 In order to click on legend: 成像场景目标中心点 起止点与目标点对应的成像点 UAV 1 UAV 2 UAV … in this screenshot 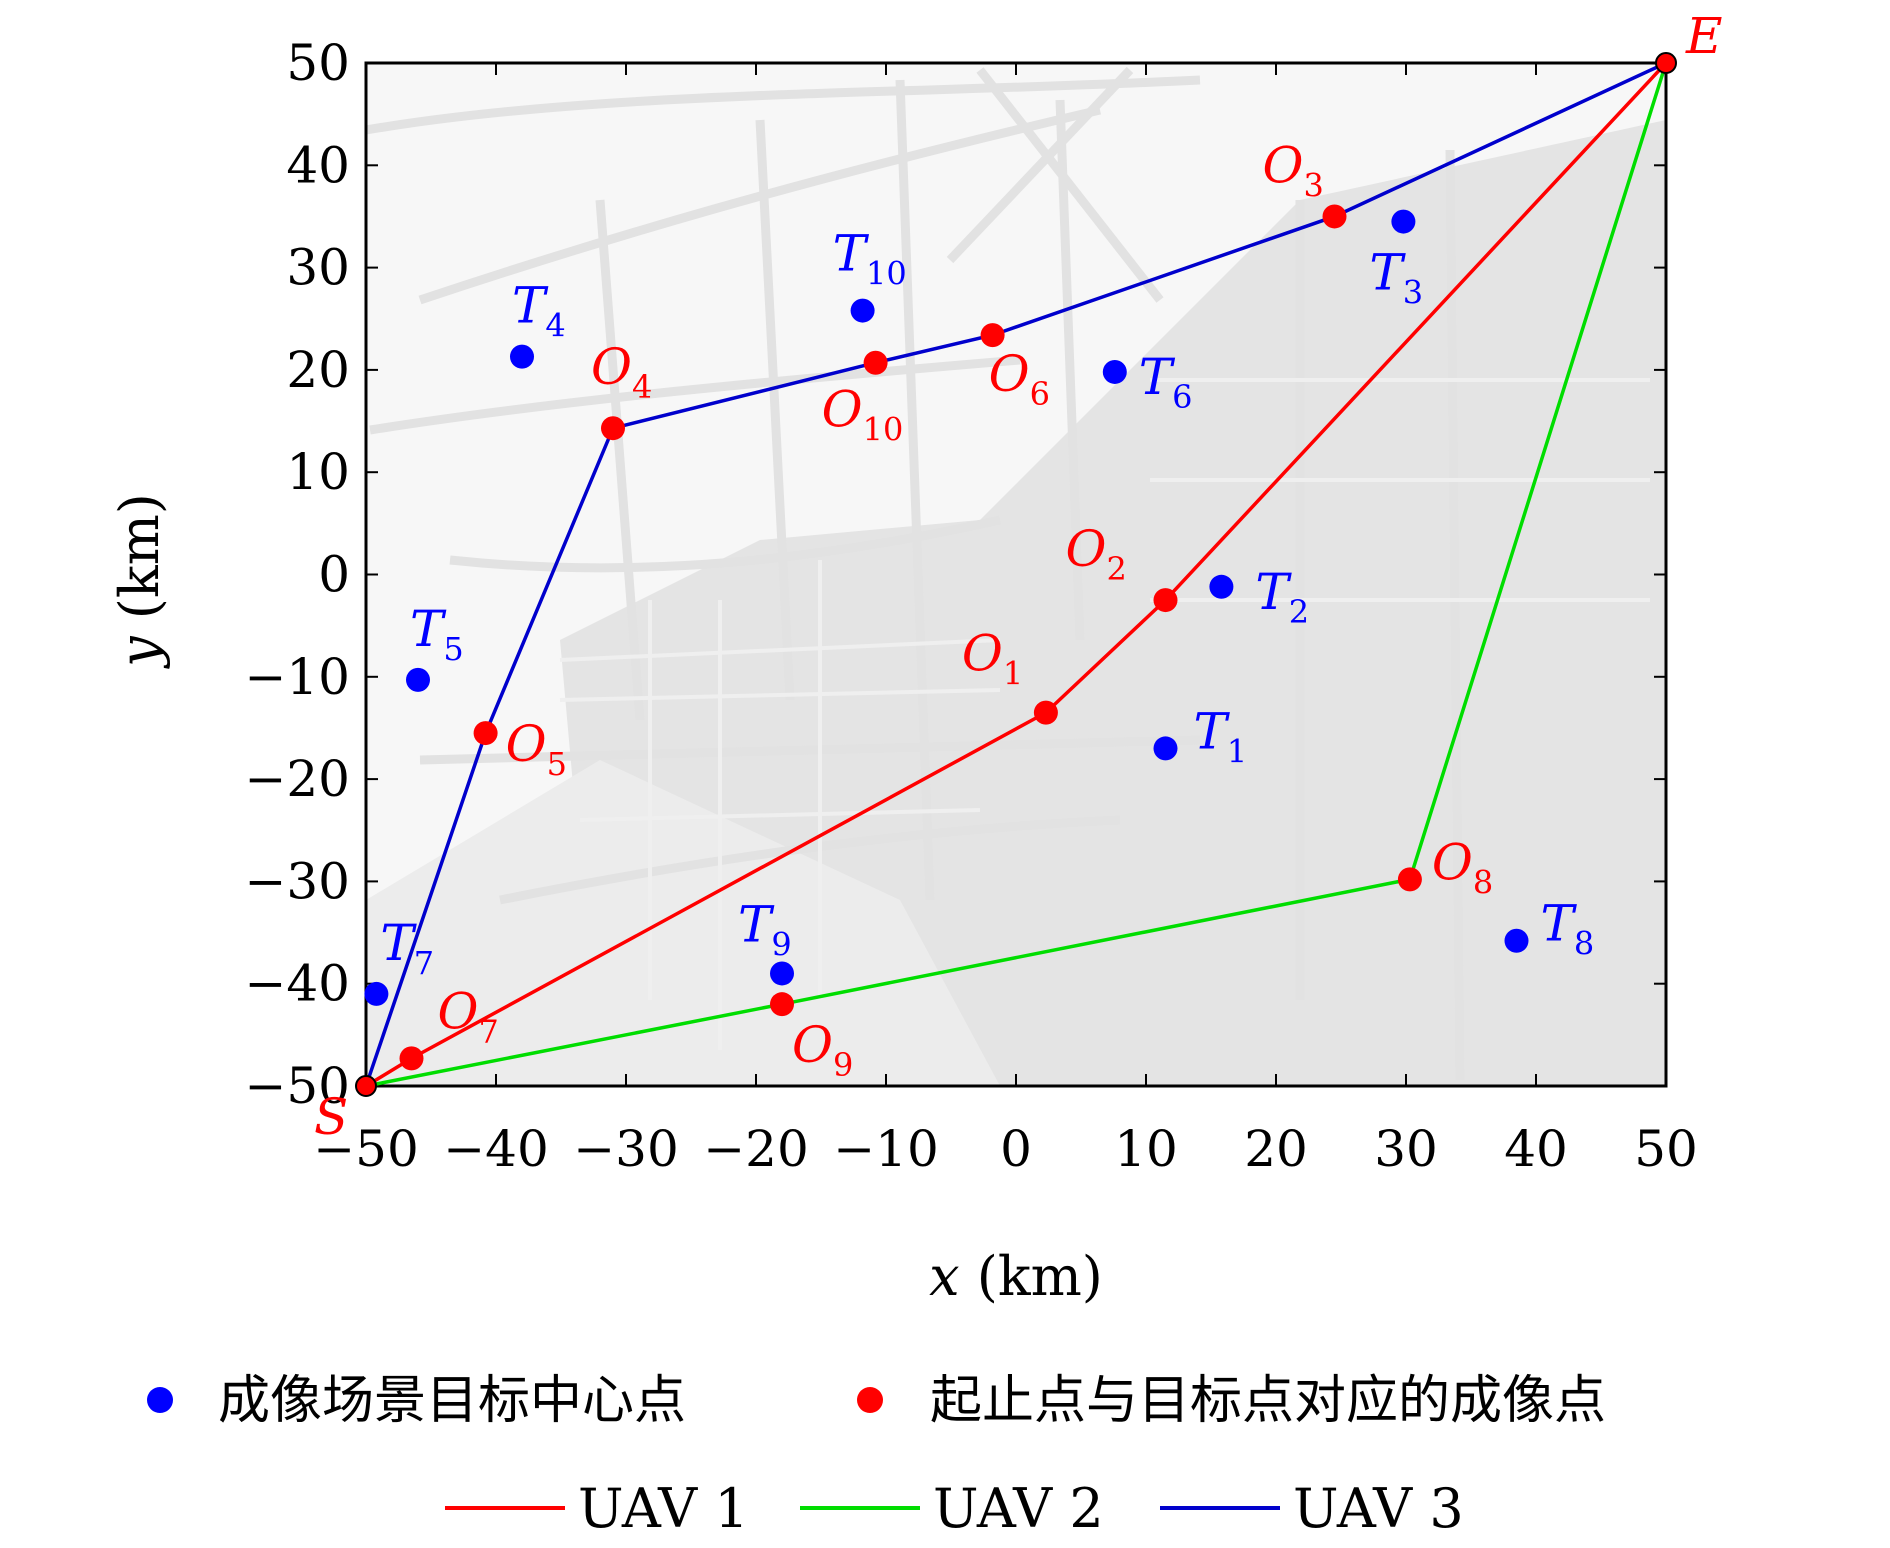, I will do `click(876, 1455)`.